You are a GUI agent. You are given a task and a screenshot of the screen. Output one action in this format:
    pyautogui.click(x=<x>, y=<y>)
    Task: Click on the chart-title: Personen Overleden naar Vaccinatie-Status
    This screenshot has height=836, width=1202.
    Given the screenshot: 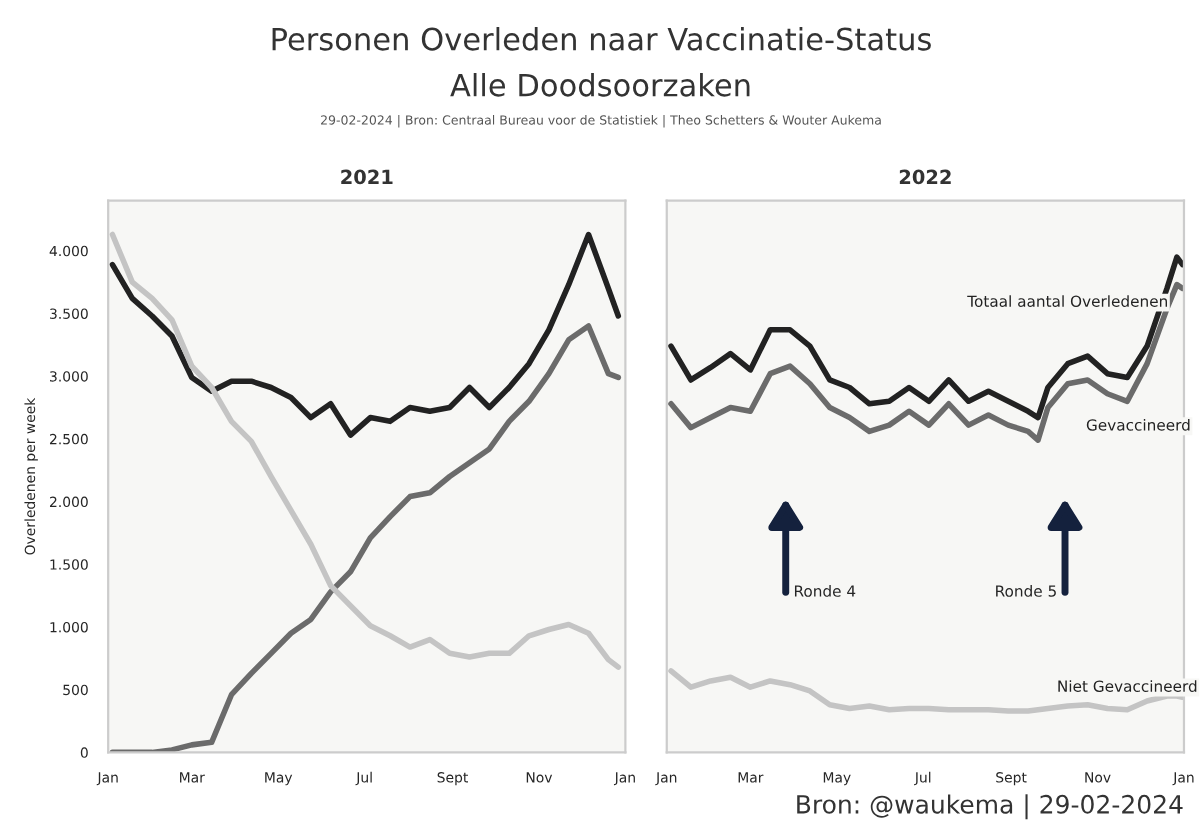 What is the action you would take?
    pyautogui.click(x=601, y=39)
    